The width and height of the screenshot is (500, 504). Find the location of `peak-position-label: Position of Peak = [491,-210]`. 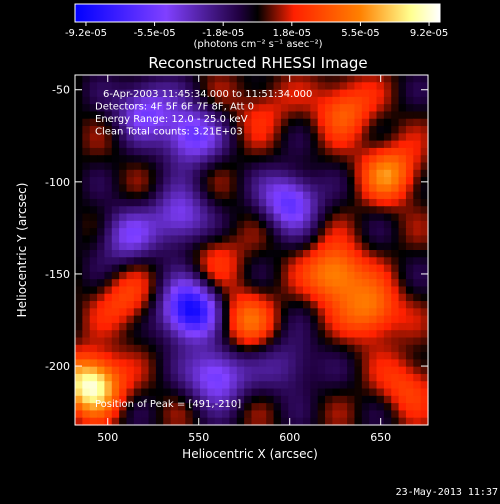

peak-position-label: Position of Peak = [491,-210] is located at coordinates (168, 404).